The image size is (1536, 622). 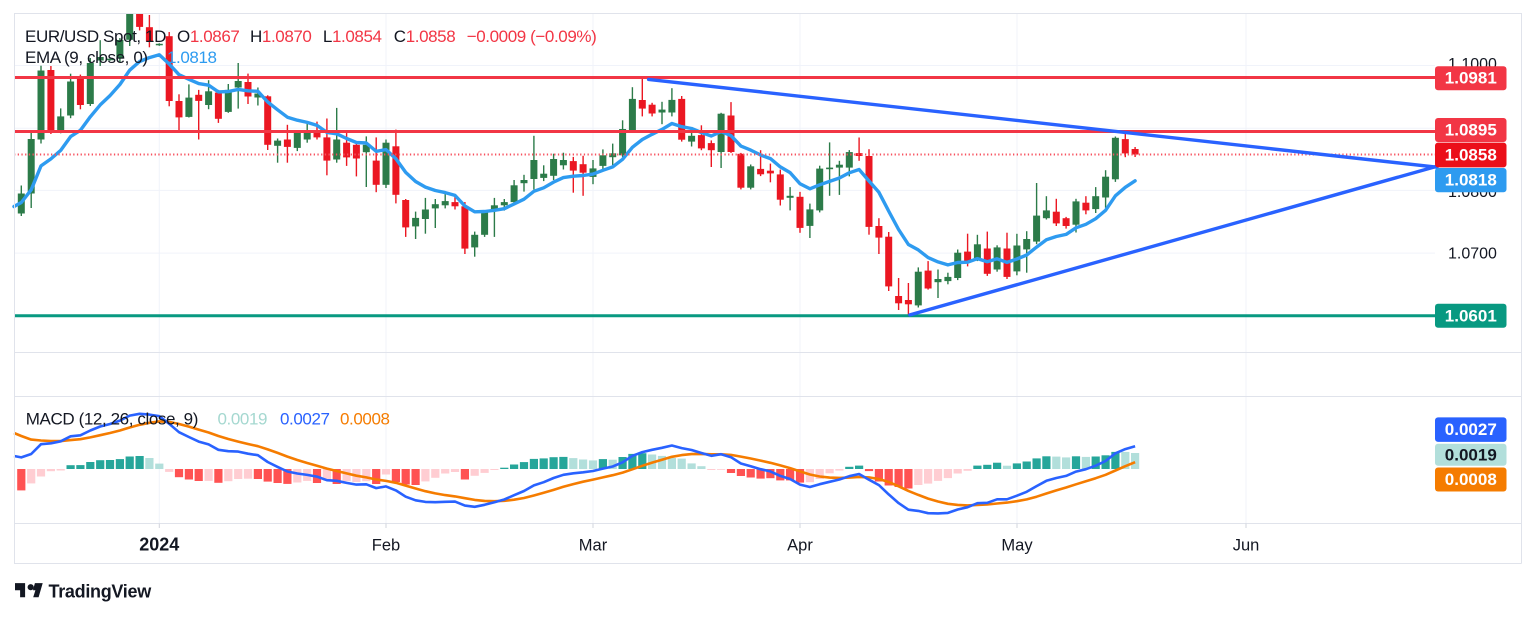 I want to click on svg-text: −0.0009 (−0.09%), so click(x=532, y=36).